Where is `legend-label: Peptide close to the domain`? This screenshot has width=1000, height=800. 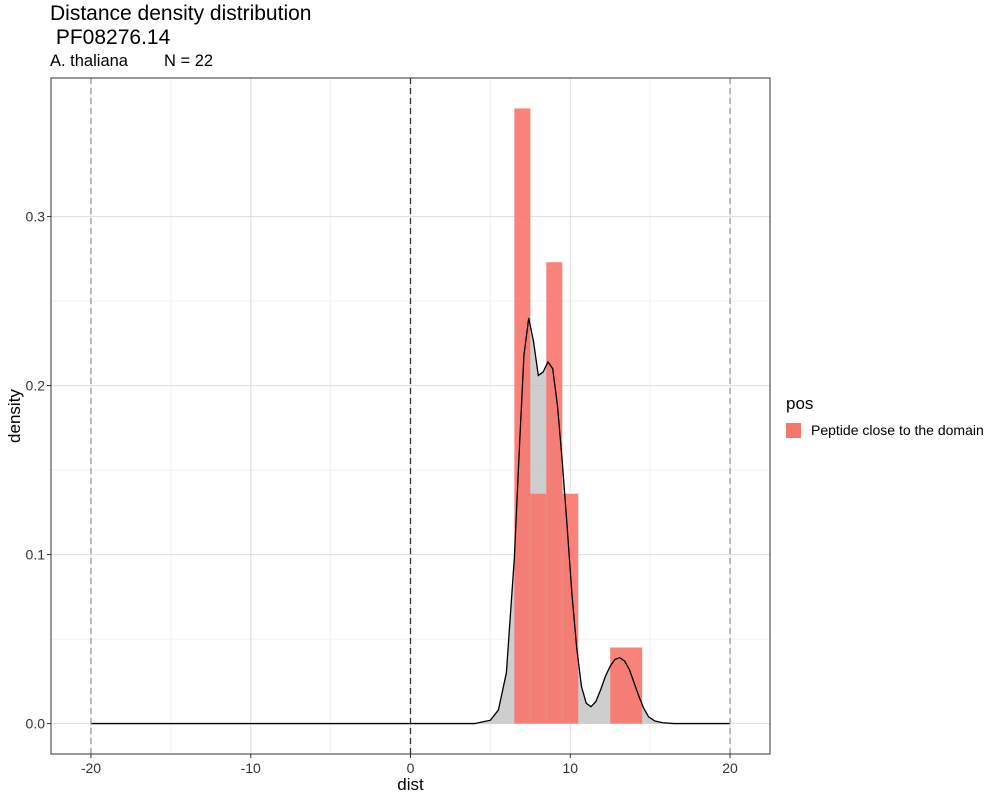 legend-label: Peptide close to the domain is located at coordinates (897, 430).